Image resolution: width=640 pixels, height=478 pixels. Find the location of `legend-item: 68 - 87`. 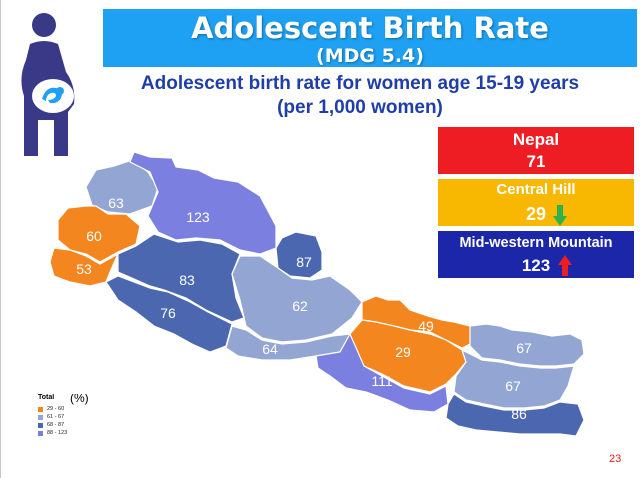

legend-item: 68 - 87 is located at coordinates (73, 426).